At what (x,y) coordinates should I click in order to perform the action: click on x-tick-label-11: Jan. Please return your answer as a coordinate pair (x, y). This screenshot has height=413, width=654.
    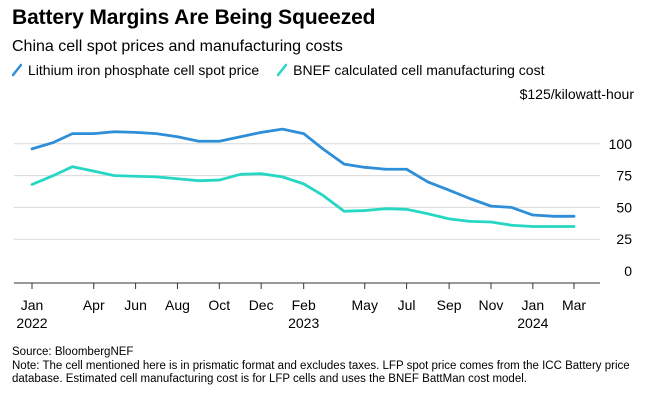
    Looking at the image, I should click on (533, 305).